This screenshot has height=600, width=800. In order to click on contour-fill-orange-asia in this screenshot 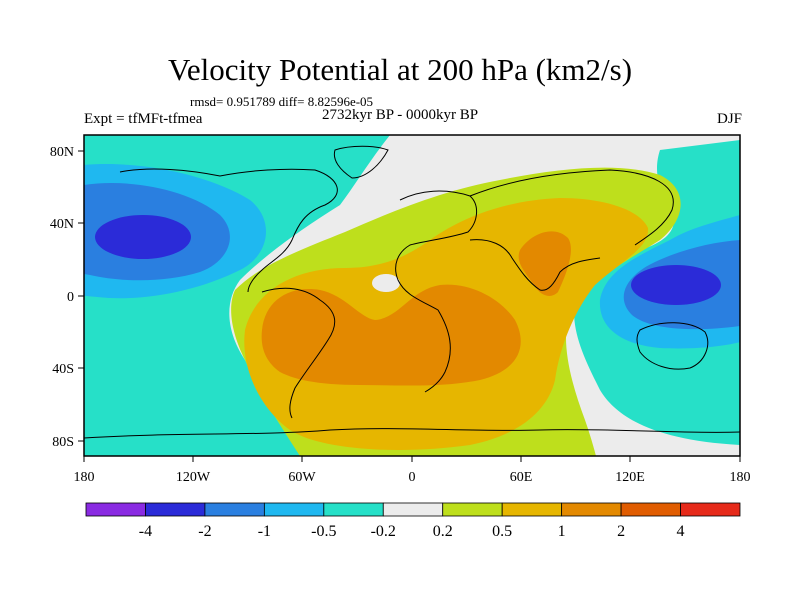, I will do `click(544, 263)`.